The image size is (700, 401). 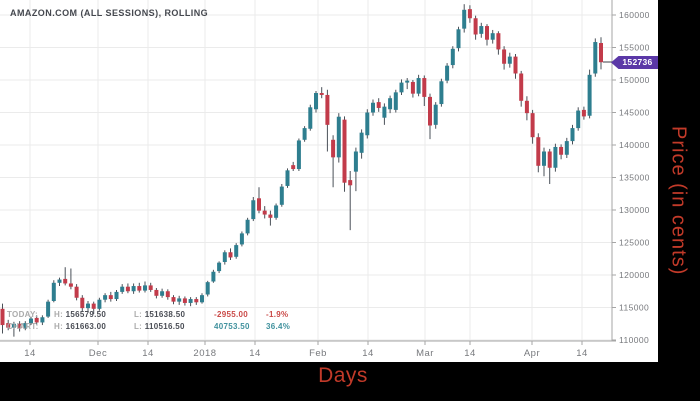 What do you see at coordinates (634, 340) in the screenshot?
I see `svg-text: 110000` at bounding box center [634, 340].